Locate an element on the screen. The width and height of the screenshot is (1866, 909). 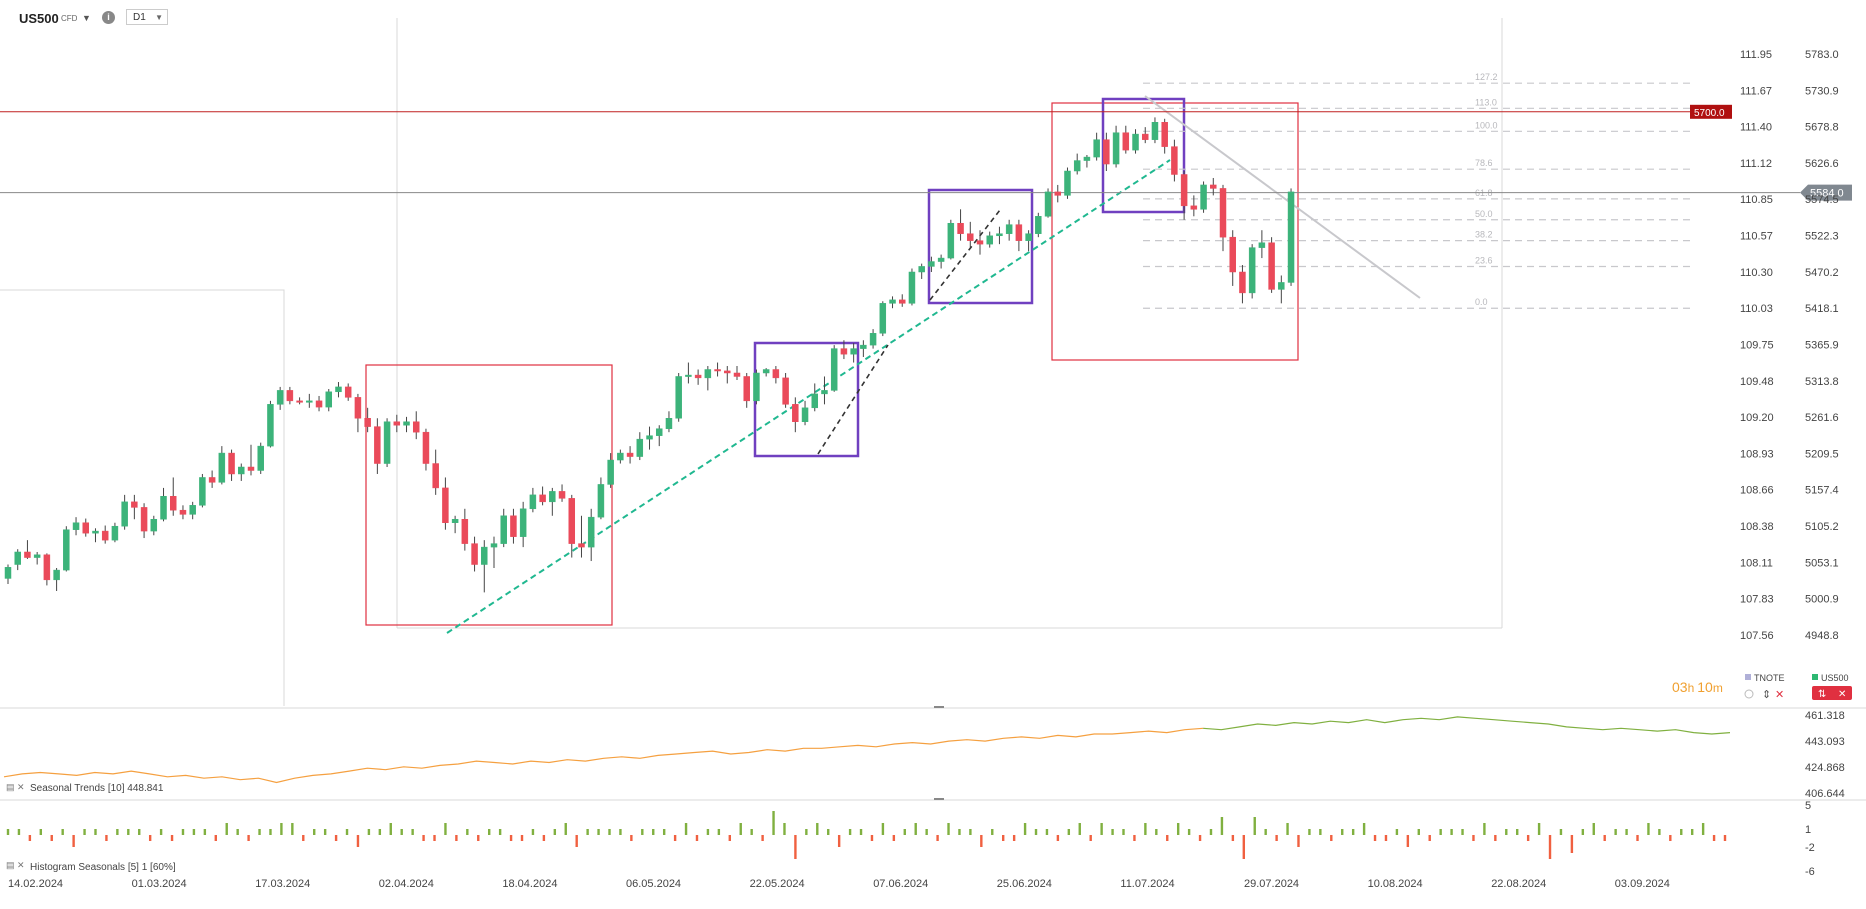
date-tick-label: 06.05.2024 is located at coordinates (653, 884).